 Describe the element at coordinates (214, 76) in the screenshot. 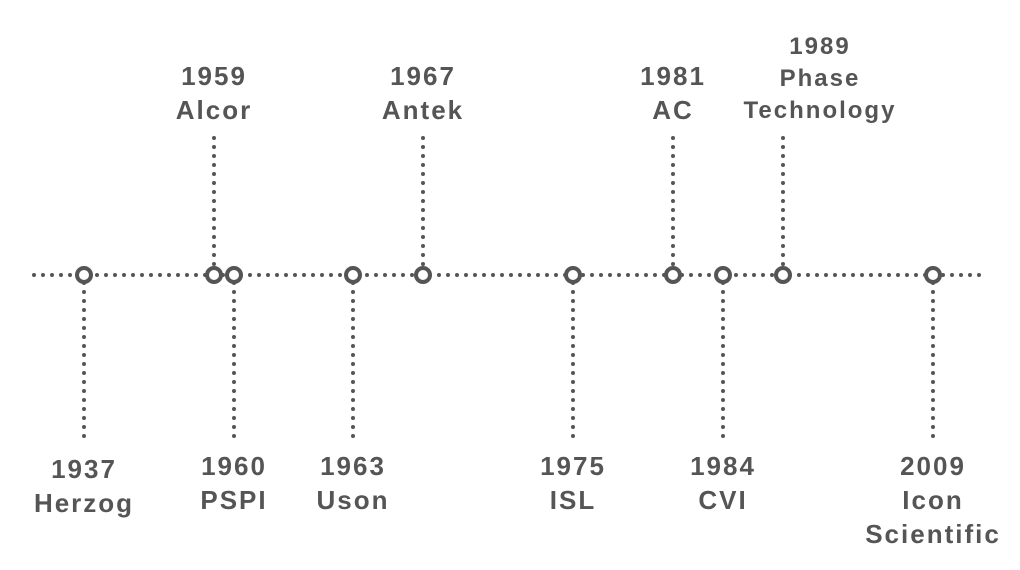

I see `event-year: 1959` at that location.